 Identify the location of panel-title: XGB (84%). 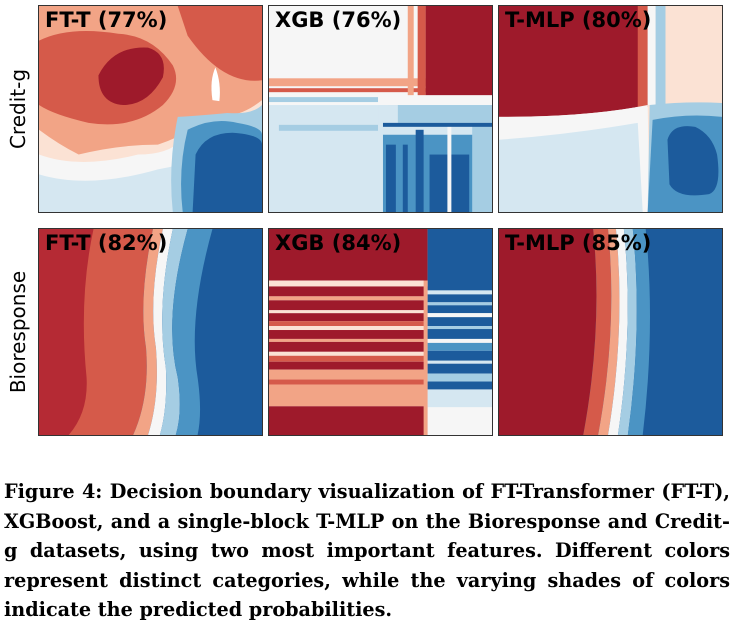
(338, 243).